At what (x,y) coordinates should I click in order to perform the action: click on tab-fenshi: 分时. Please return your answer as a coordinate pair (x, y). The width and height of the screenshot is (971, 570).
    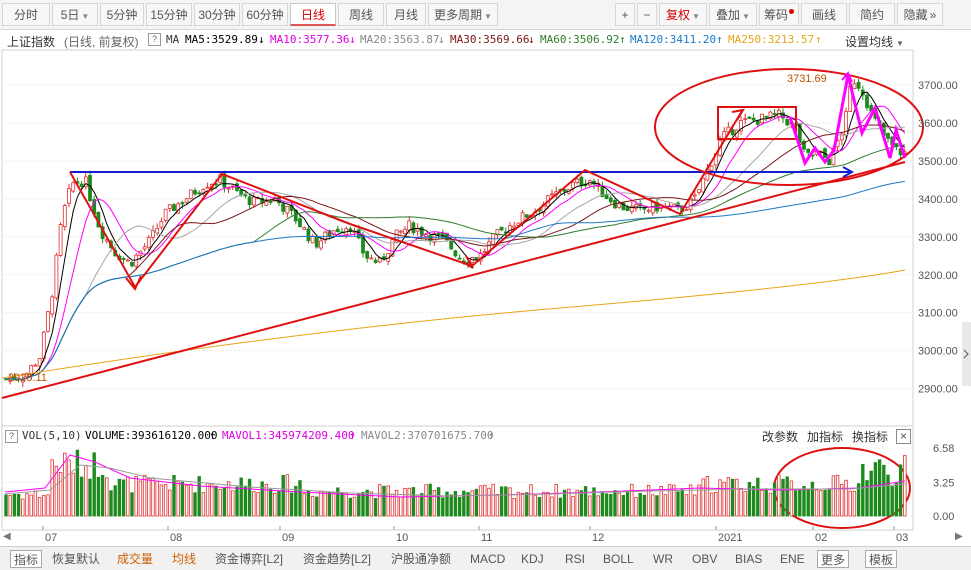
    Looking at the image, I should click on (26, 14).